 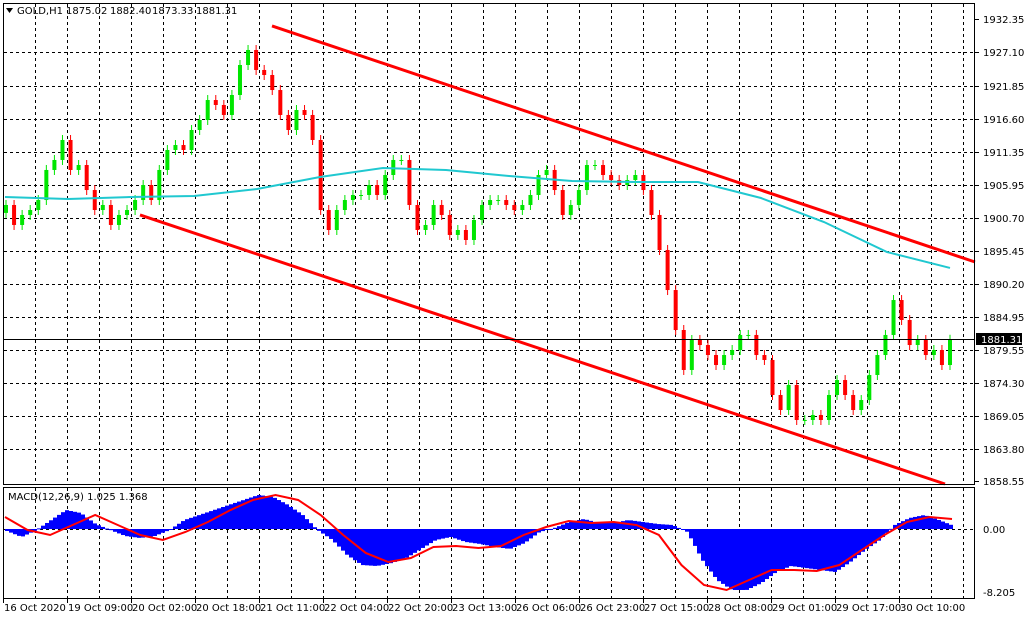 I want to click on macd-label: MACD(12,26,9) 1.025 1.368, so click(x=78, y=497).